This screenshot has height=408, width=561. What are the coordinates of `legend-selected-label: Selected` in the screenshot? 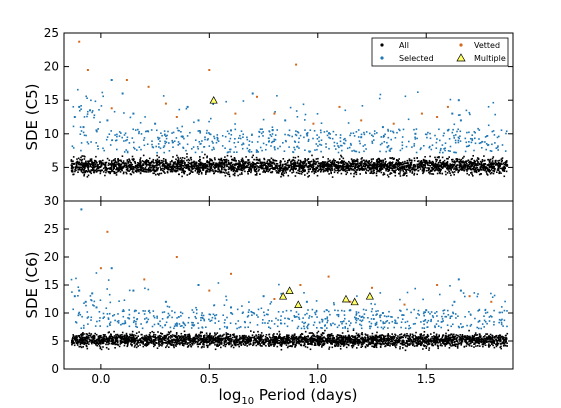 It's located at (416, 58).